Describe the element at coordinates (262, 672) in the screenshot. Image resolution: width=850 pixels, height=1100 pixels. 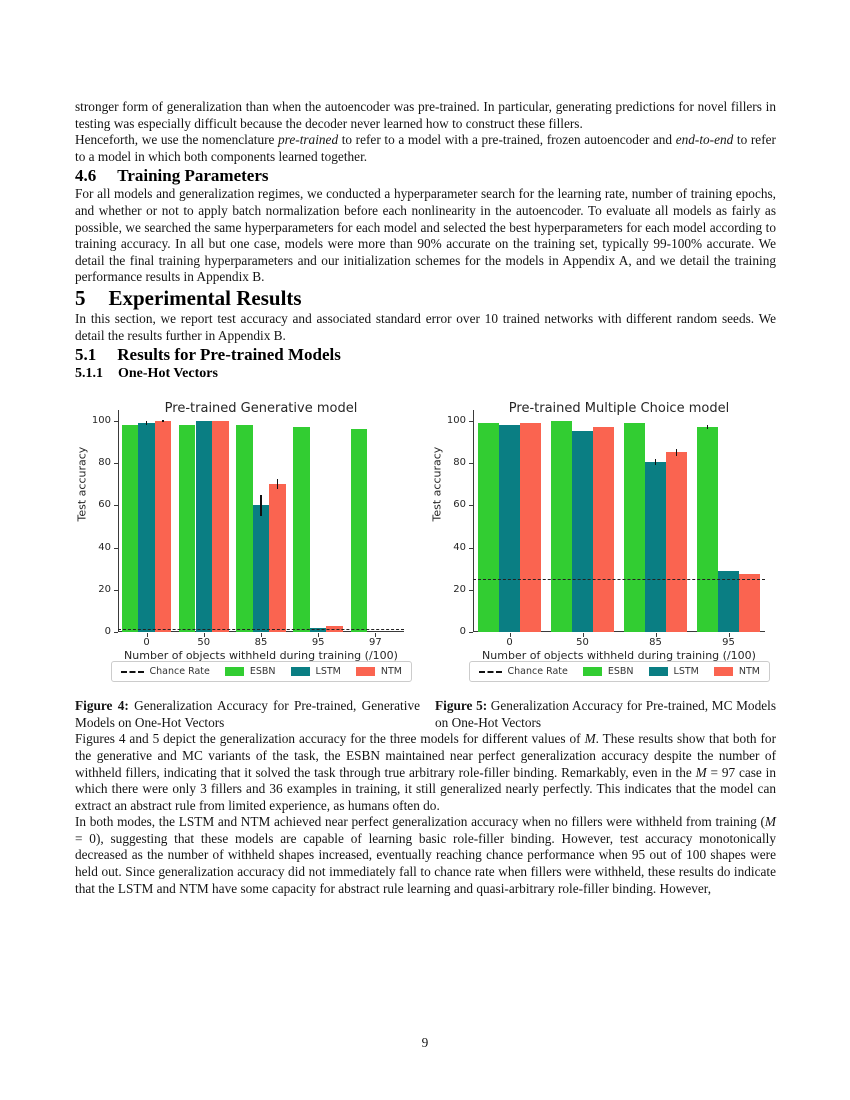
I see `legend-label: ESBN` at that location.